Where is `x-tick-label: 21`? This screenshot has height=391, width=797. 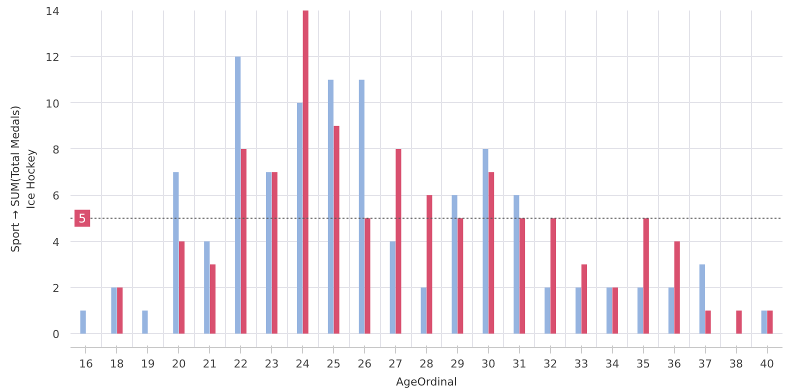
x-tick-label: 21 is located at coordinates (209, 364).